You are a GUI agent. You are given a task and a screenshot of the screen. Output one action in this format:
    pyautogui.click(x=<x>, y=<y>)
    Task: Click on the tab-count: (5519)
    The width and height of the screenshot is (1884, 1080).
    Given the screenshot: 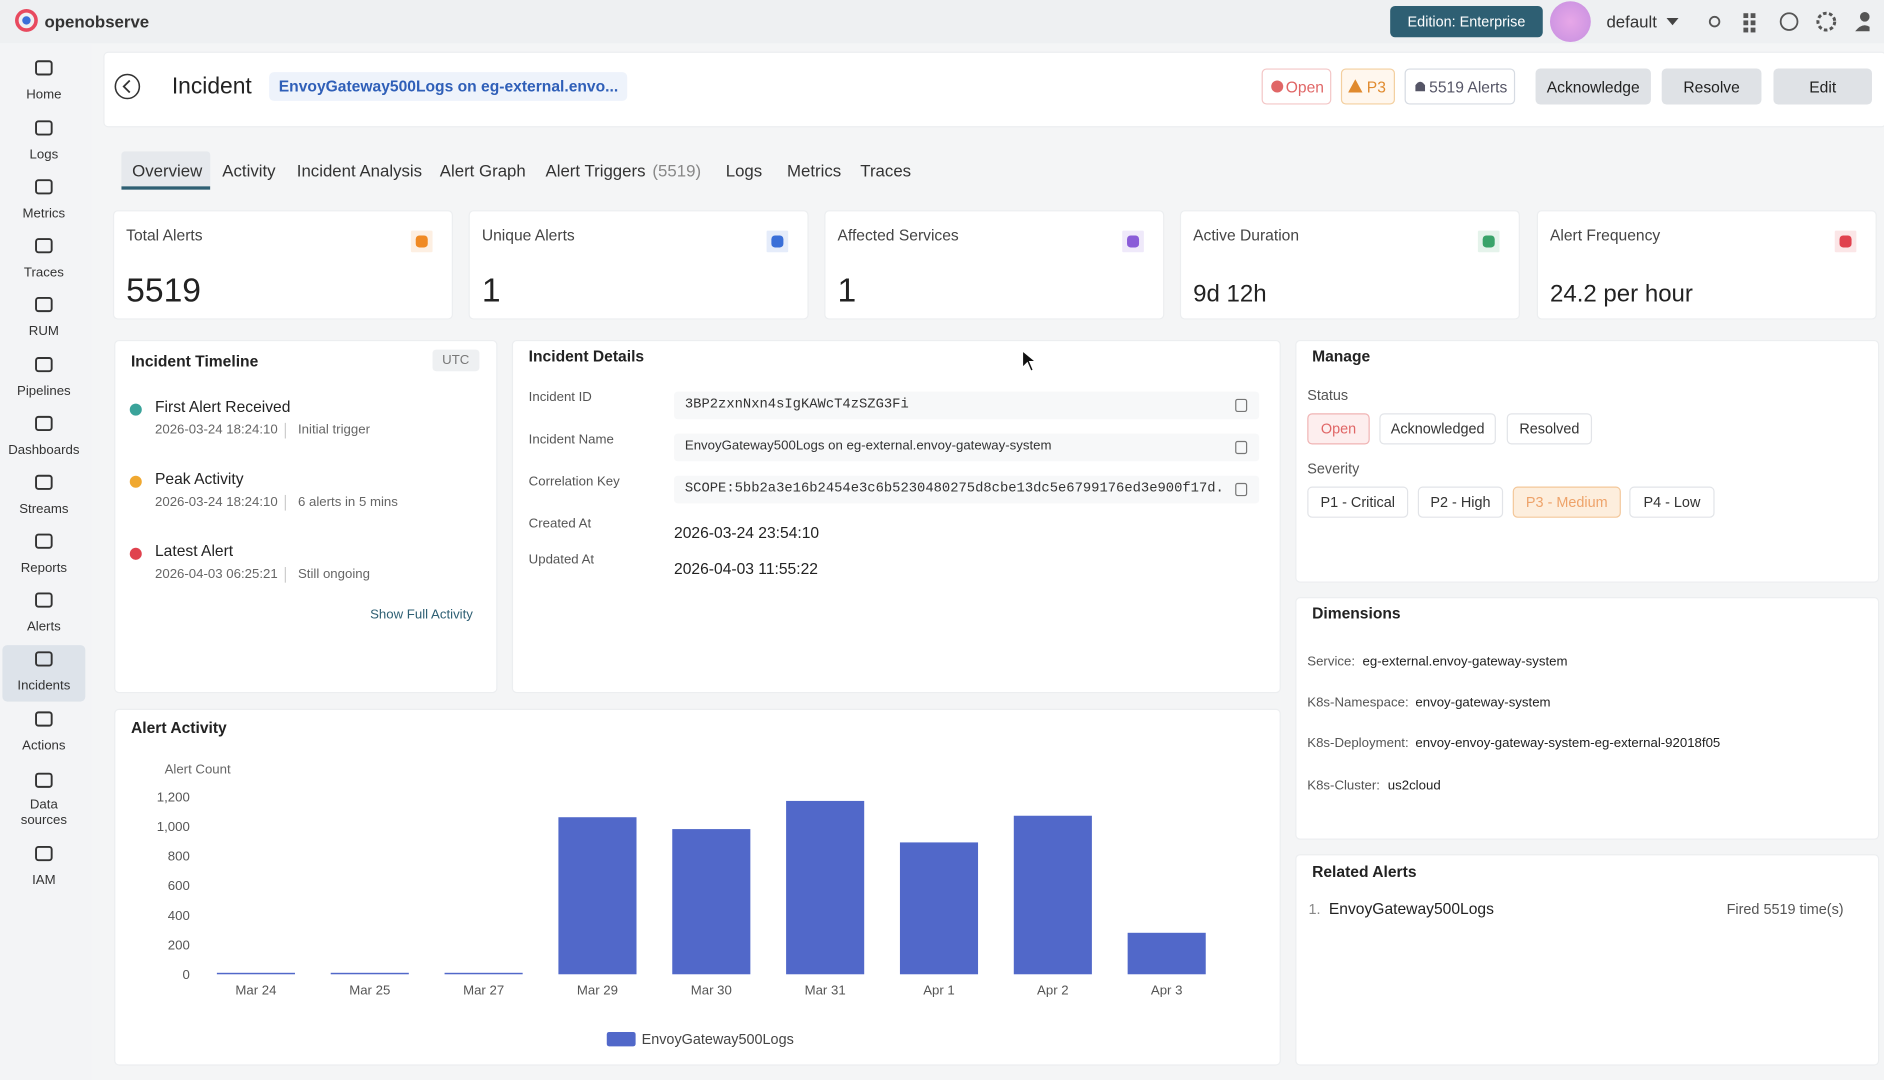 What is the action you would take?
    pyautogui.click(x=677, y=170)
    